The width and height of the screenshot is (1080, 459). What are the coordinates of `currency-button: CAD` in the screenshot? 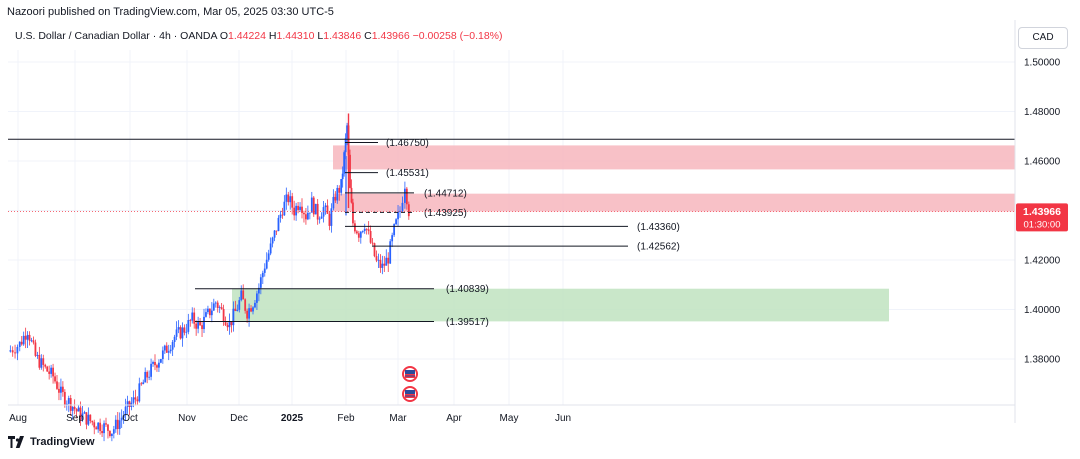 It's located at (1043, 38).